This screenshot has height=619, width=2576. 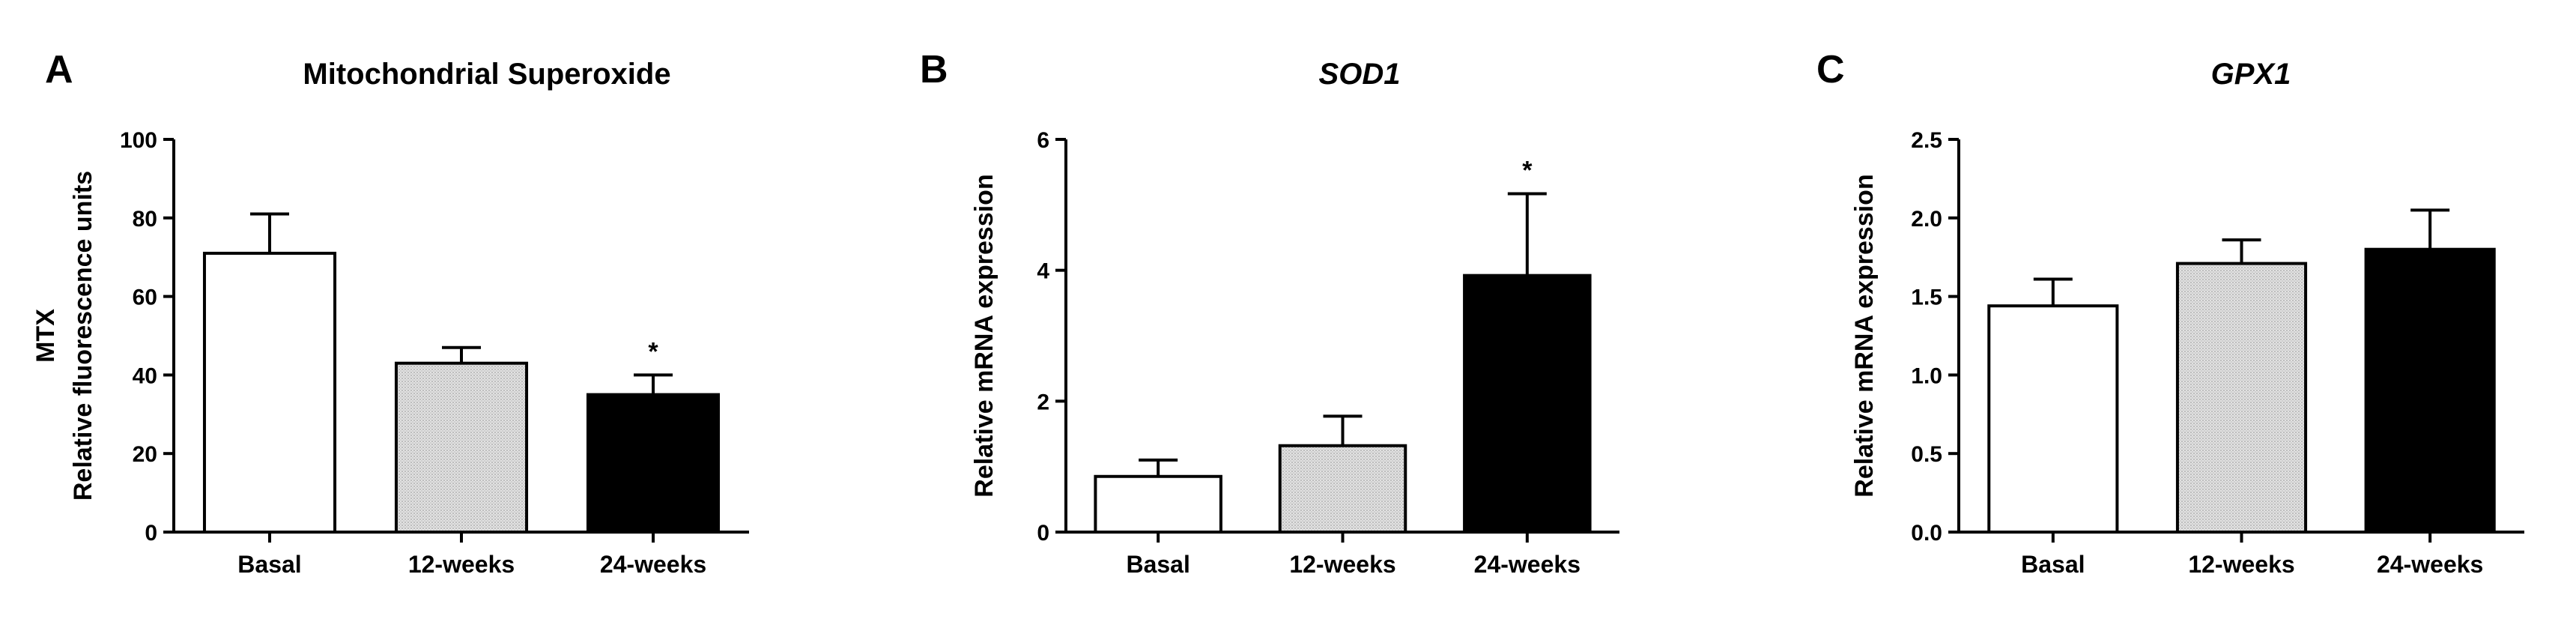 What do you see at coordinates (1360, 74) in the screenshot?
I see `chart-title: SOD1` at bounding box center [1360, 74].